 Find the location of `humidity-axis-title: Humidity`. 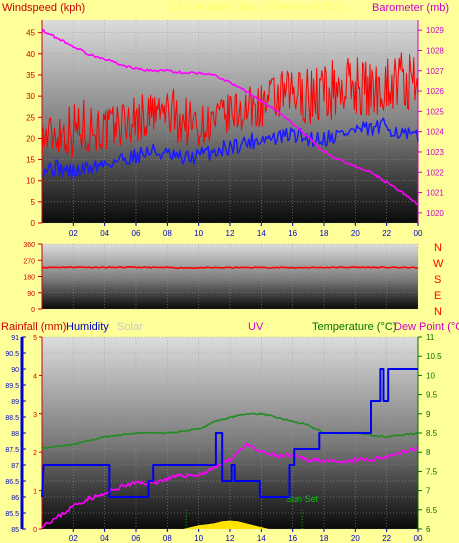

humidity-axis-title: Humidity is located at coordinates (87, 327).